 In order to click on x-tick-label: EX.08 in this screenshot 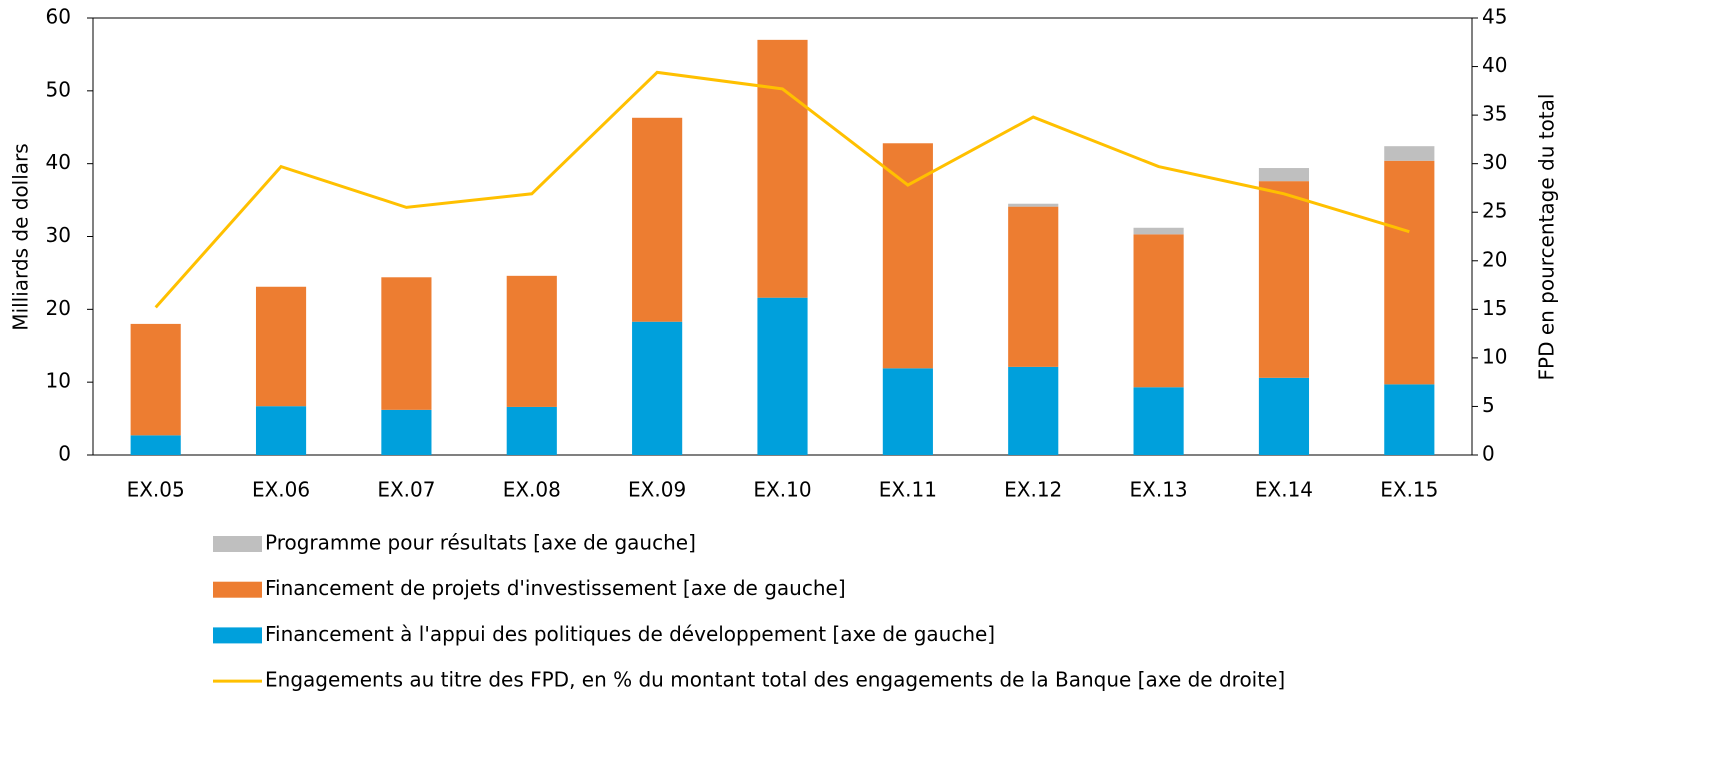, I will do `click(532, 490)`.